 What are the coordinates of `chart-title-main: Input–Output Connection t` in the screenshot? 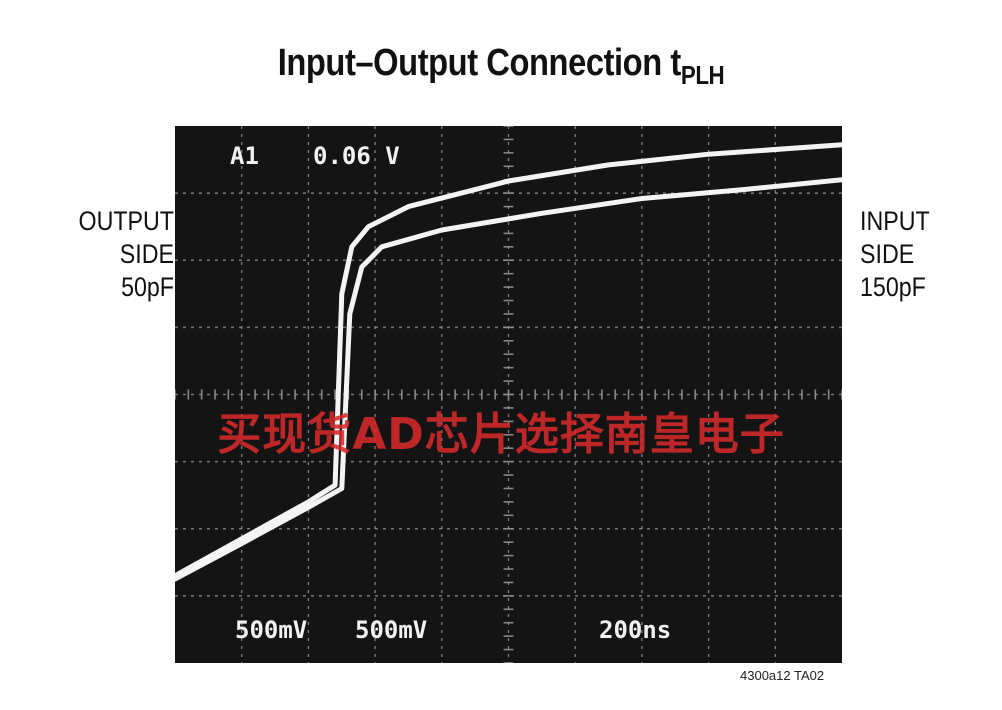 It's located at (479, 63).